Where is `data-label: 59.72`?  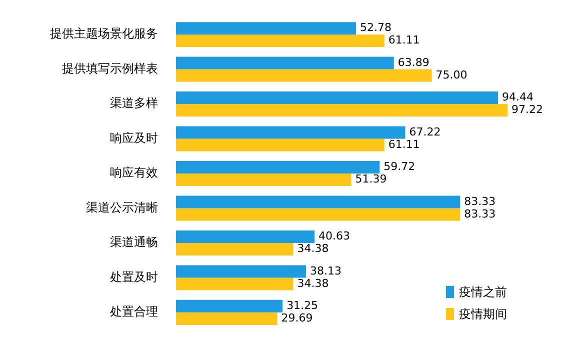
data-label: 59.72 is located at coordinates (400, 167).